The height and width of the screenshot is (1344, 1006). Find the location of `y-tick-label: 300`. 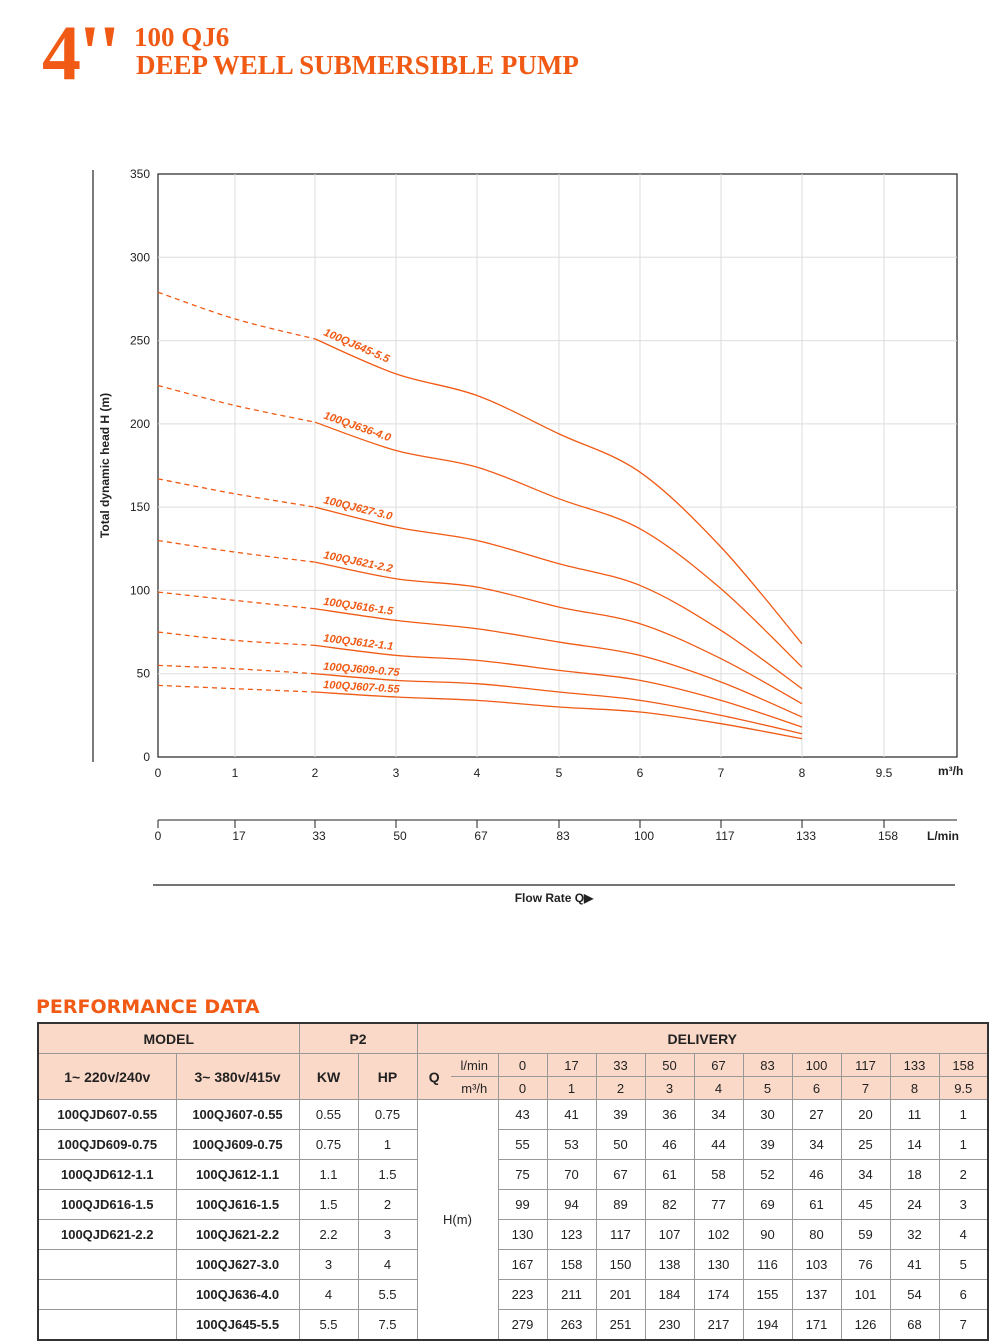

y-tick-label: 300 is located at coordinates (140, 257).